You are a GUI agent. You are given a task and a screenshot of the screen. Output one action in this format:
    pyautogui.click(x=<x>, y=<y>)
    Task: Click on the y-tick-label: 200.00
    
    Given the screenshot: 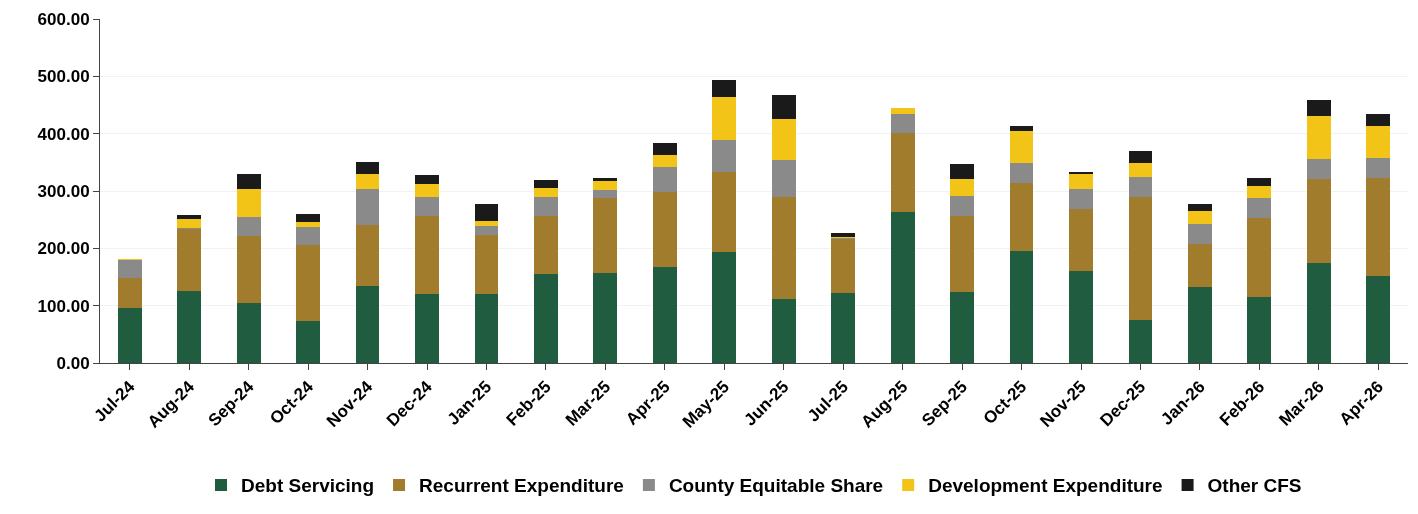 What is the action you would take?
    pyautogui.click(x=63, y=249)
    